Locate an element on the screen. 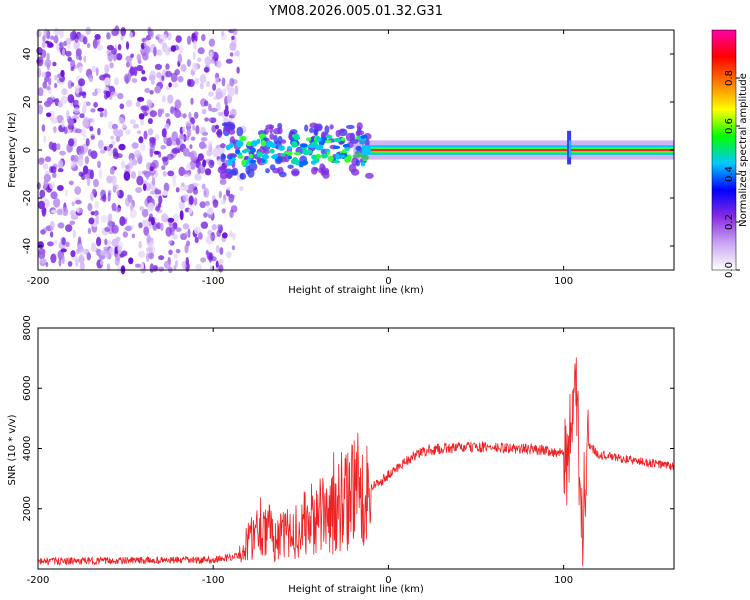  y-tick-label: 40 is located at coordinates (27, 54).